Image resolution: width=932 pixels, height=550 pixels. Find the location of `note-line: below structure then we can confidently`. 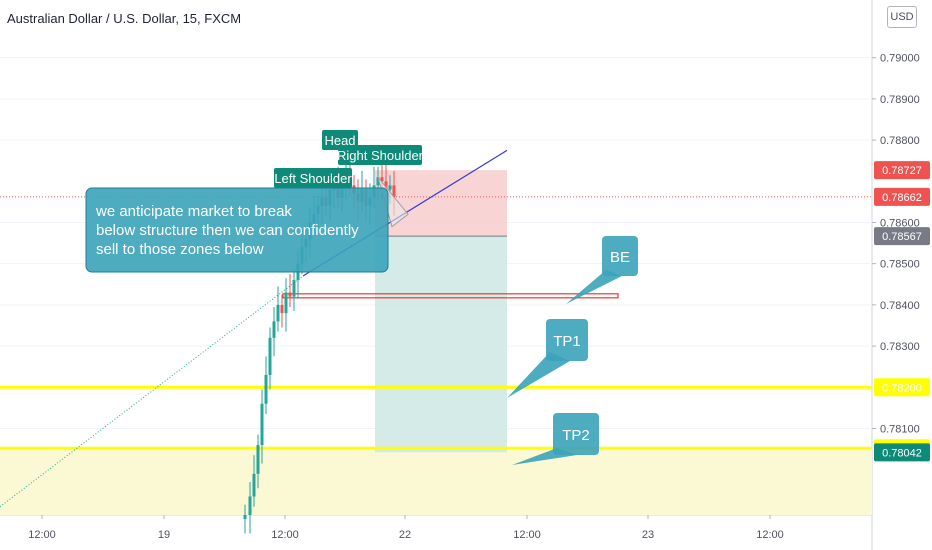

note-line: below structure then we can confidently is located at coordinates (227, 230).